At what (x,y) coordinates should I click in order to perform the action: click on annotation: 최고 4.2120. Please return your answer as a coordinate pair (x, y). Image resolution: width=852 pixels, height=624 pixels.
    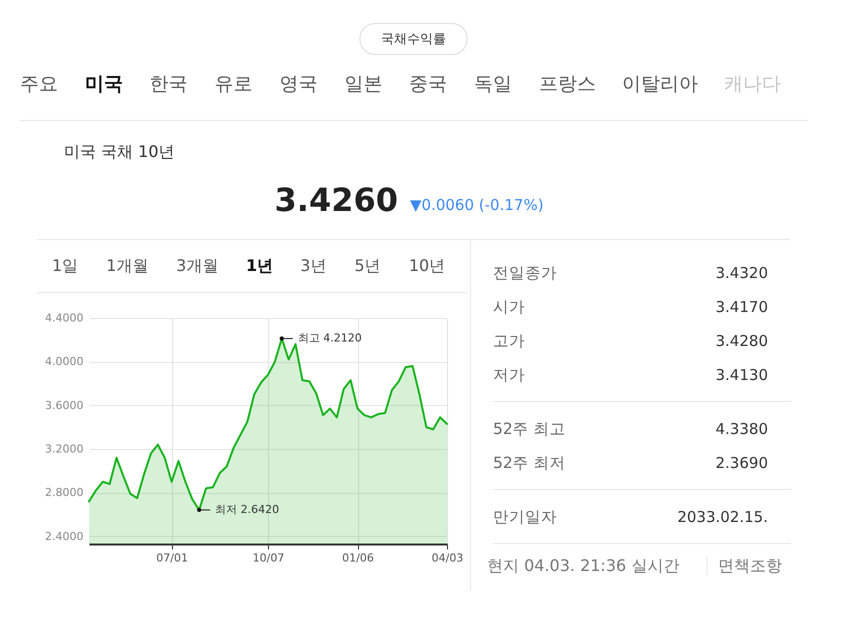
    Looking at the image, I should click on (330, 338).